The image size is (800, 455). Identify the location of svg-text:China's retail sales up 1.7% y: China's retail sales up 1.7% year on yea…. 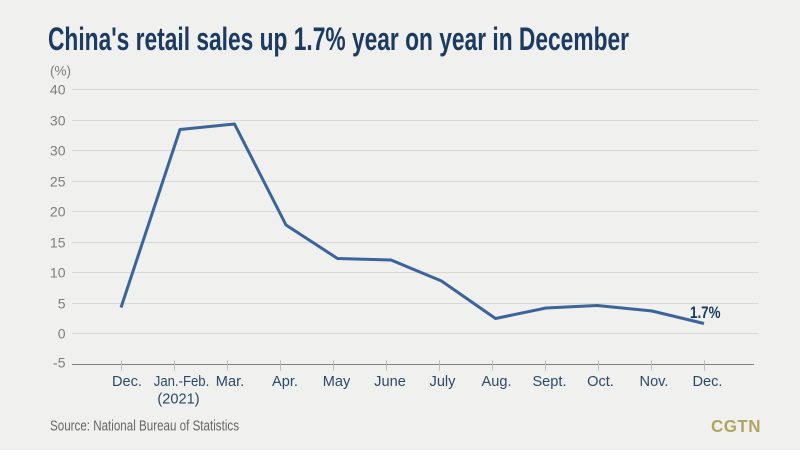
(338, 39).